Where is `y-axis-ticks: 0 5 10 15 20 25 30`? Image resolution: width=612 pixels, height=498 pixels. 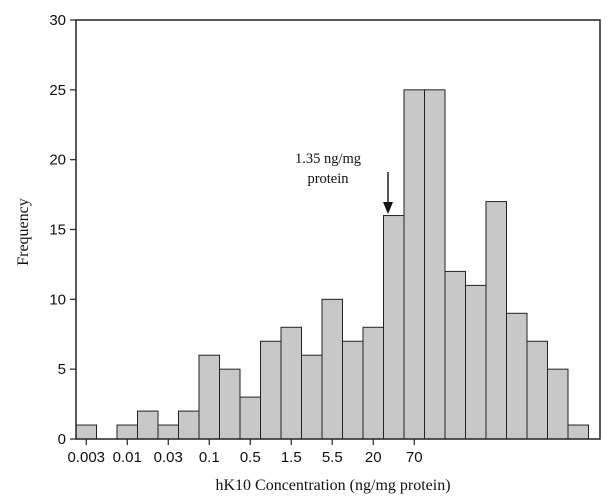 y-axis-ticks: 0 5 10 15 20 25 30 is located at coordinates (62, 230).